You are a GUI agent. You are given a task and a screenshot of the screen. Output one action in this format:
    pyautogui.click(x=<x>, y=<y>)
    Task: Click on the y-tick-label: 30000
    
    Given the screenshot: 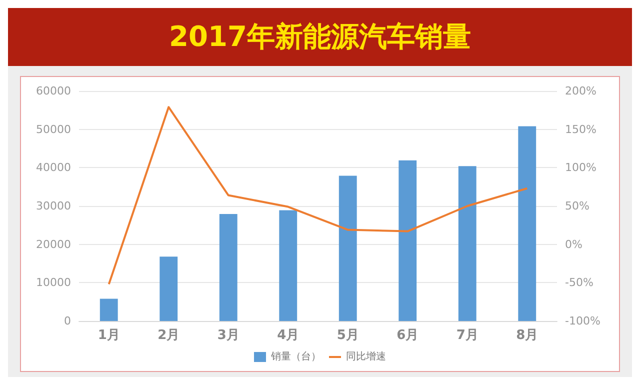 What is the action you would take?
    pyautogui.click(x=53, y=206)
    